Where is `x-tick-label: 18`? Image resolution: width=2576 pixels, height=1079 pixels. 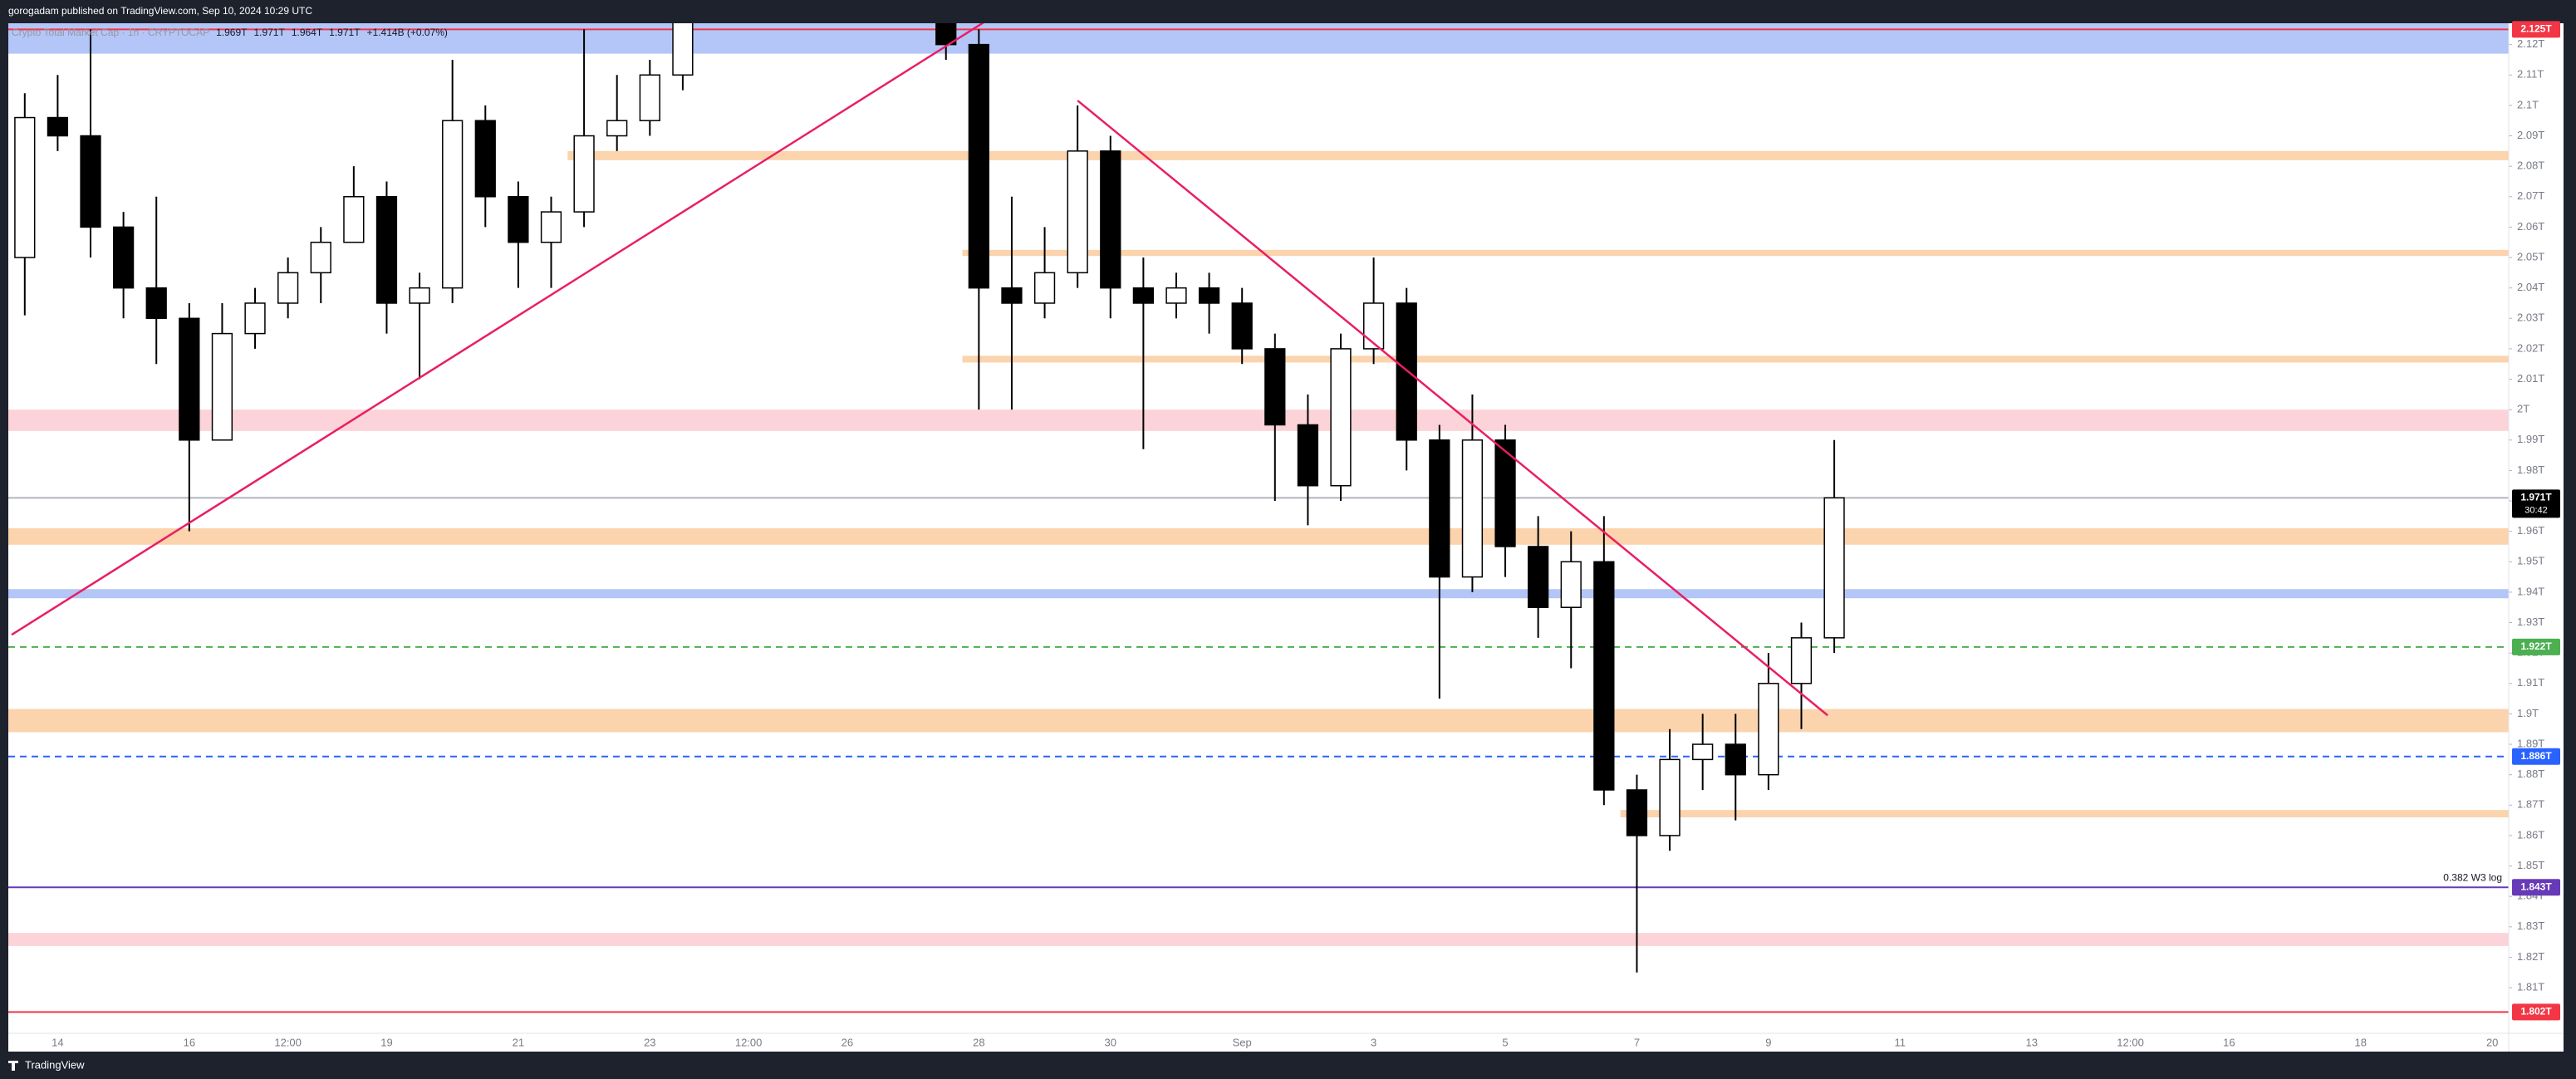
x-tick-label: 18 is located at coordinates (2361, 1042).